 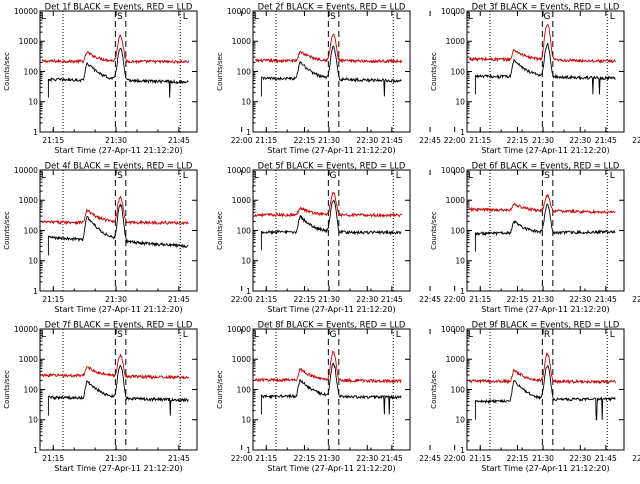 I want to click on panel-title: Det 5f BLACK = Events, RED = LLD, so click(x=332, y=166).